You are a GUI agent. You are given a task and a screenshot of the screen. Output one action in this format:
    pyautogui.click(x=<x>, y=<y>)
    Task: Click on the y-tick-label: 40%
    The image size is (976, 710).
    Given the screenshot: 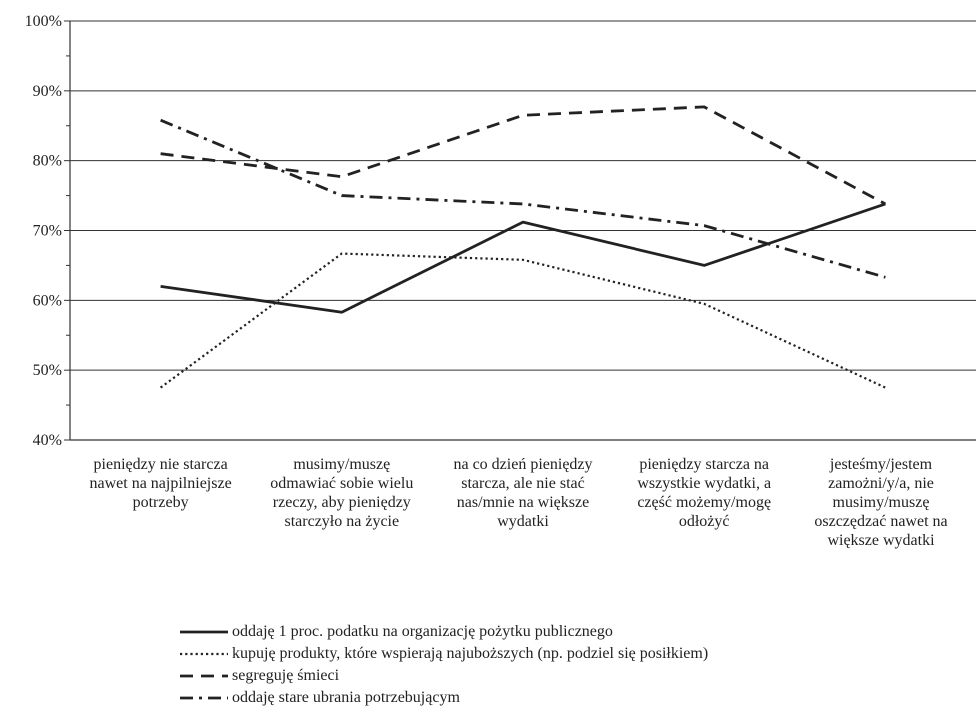 What is the action you would take?
    pyautogui.click(x=47, y=440)
    